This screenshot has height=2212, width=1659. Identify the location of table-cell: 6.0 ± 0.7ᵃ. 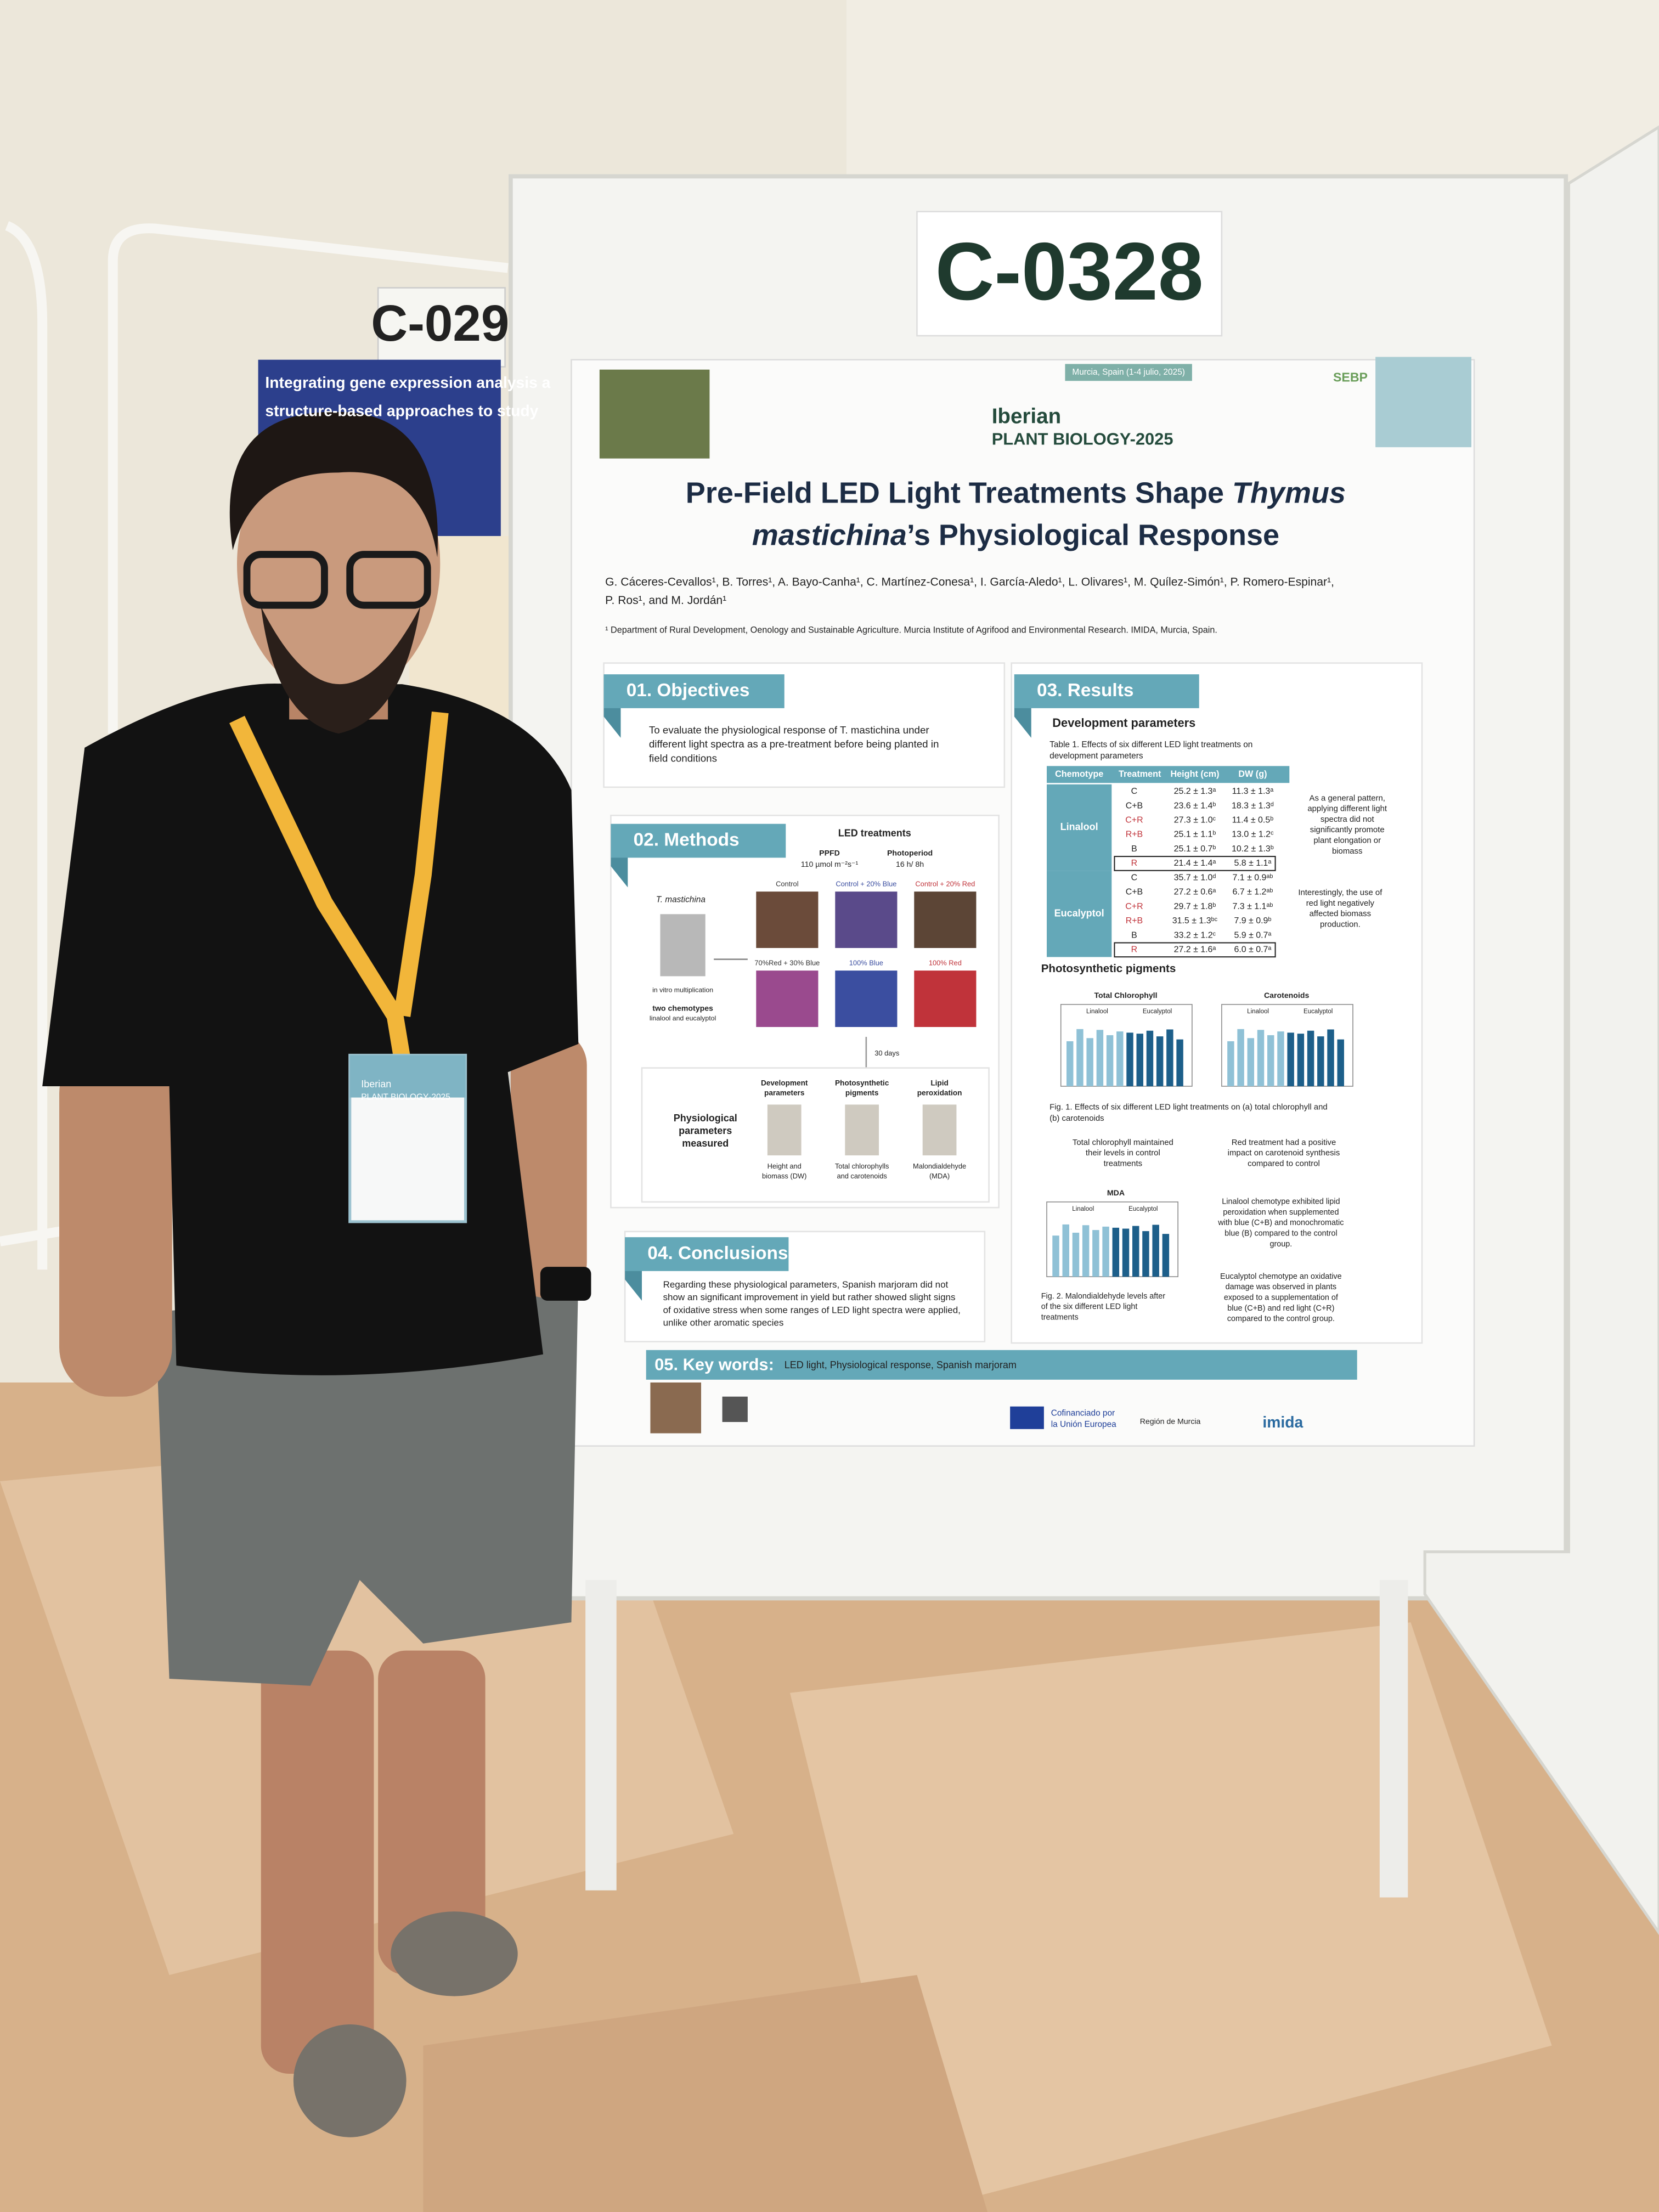
(1253, 950).